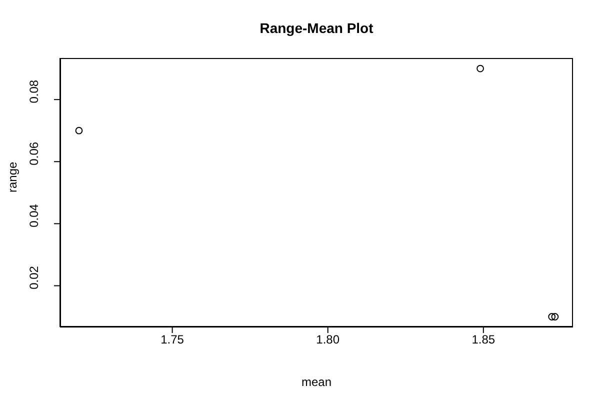 The image size is (600, 400). What do you see at coordinates (316, 382) in the screenshot?
I see `x-axis-title: mean` at bounding box center [316, 382].